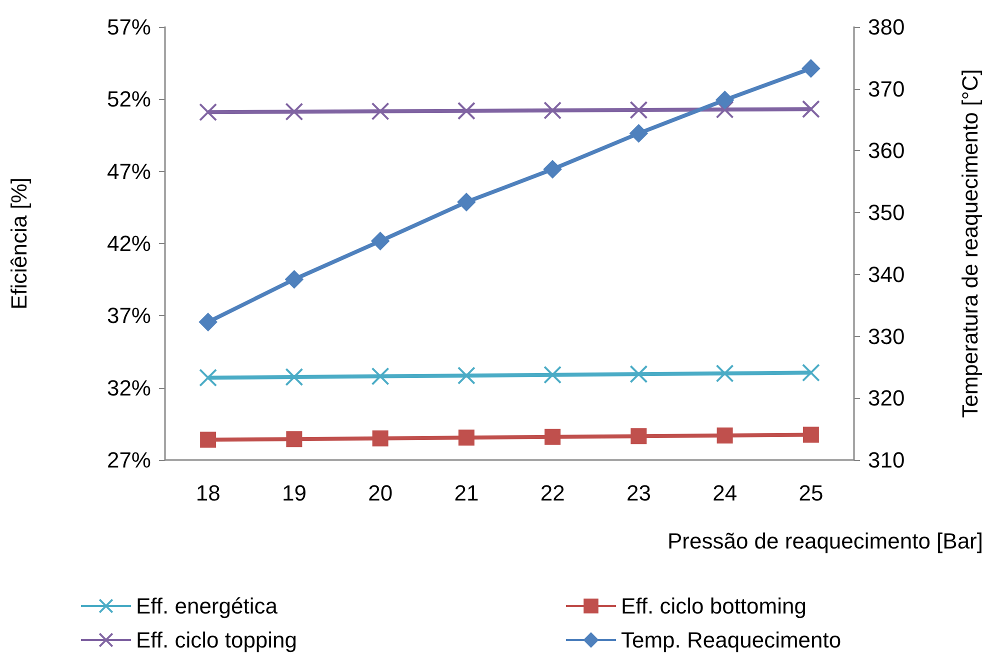 Image resolution: width=989 pixels, height=661 pixels. What do you see at coordinates (886, 336) in the screenshot?
I see `y2-tick-label: 330` at bounding box center [886, 336].